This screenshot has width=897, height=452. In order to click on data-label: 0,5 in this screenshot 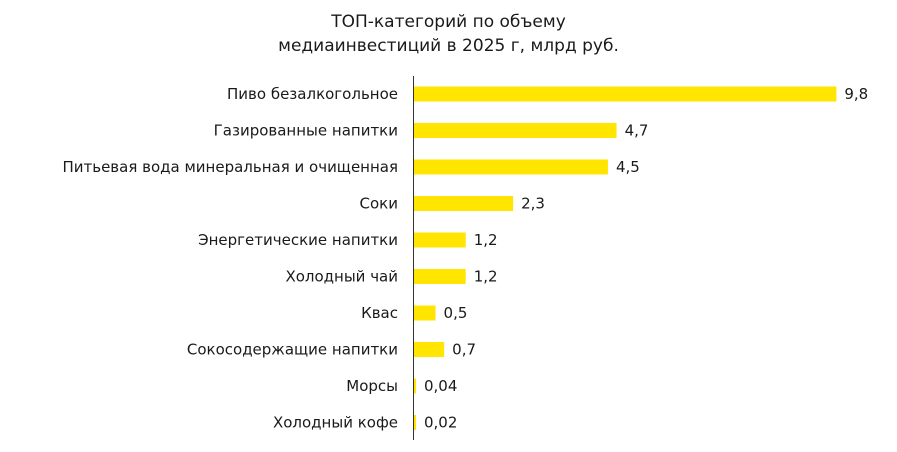, I will do `click(456, 313)`.